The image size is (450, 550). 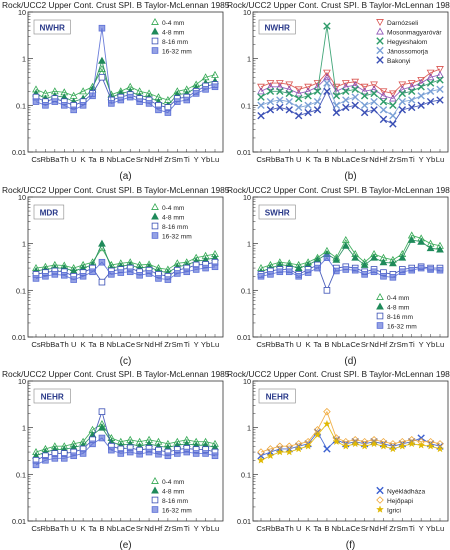 What do you see at coordinates (140, 344) in the screenshot?
I see `x-tick-label: Sr` at bounding box center [140, 344].